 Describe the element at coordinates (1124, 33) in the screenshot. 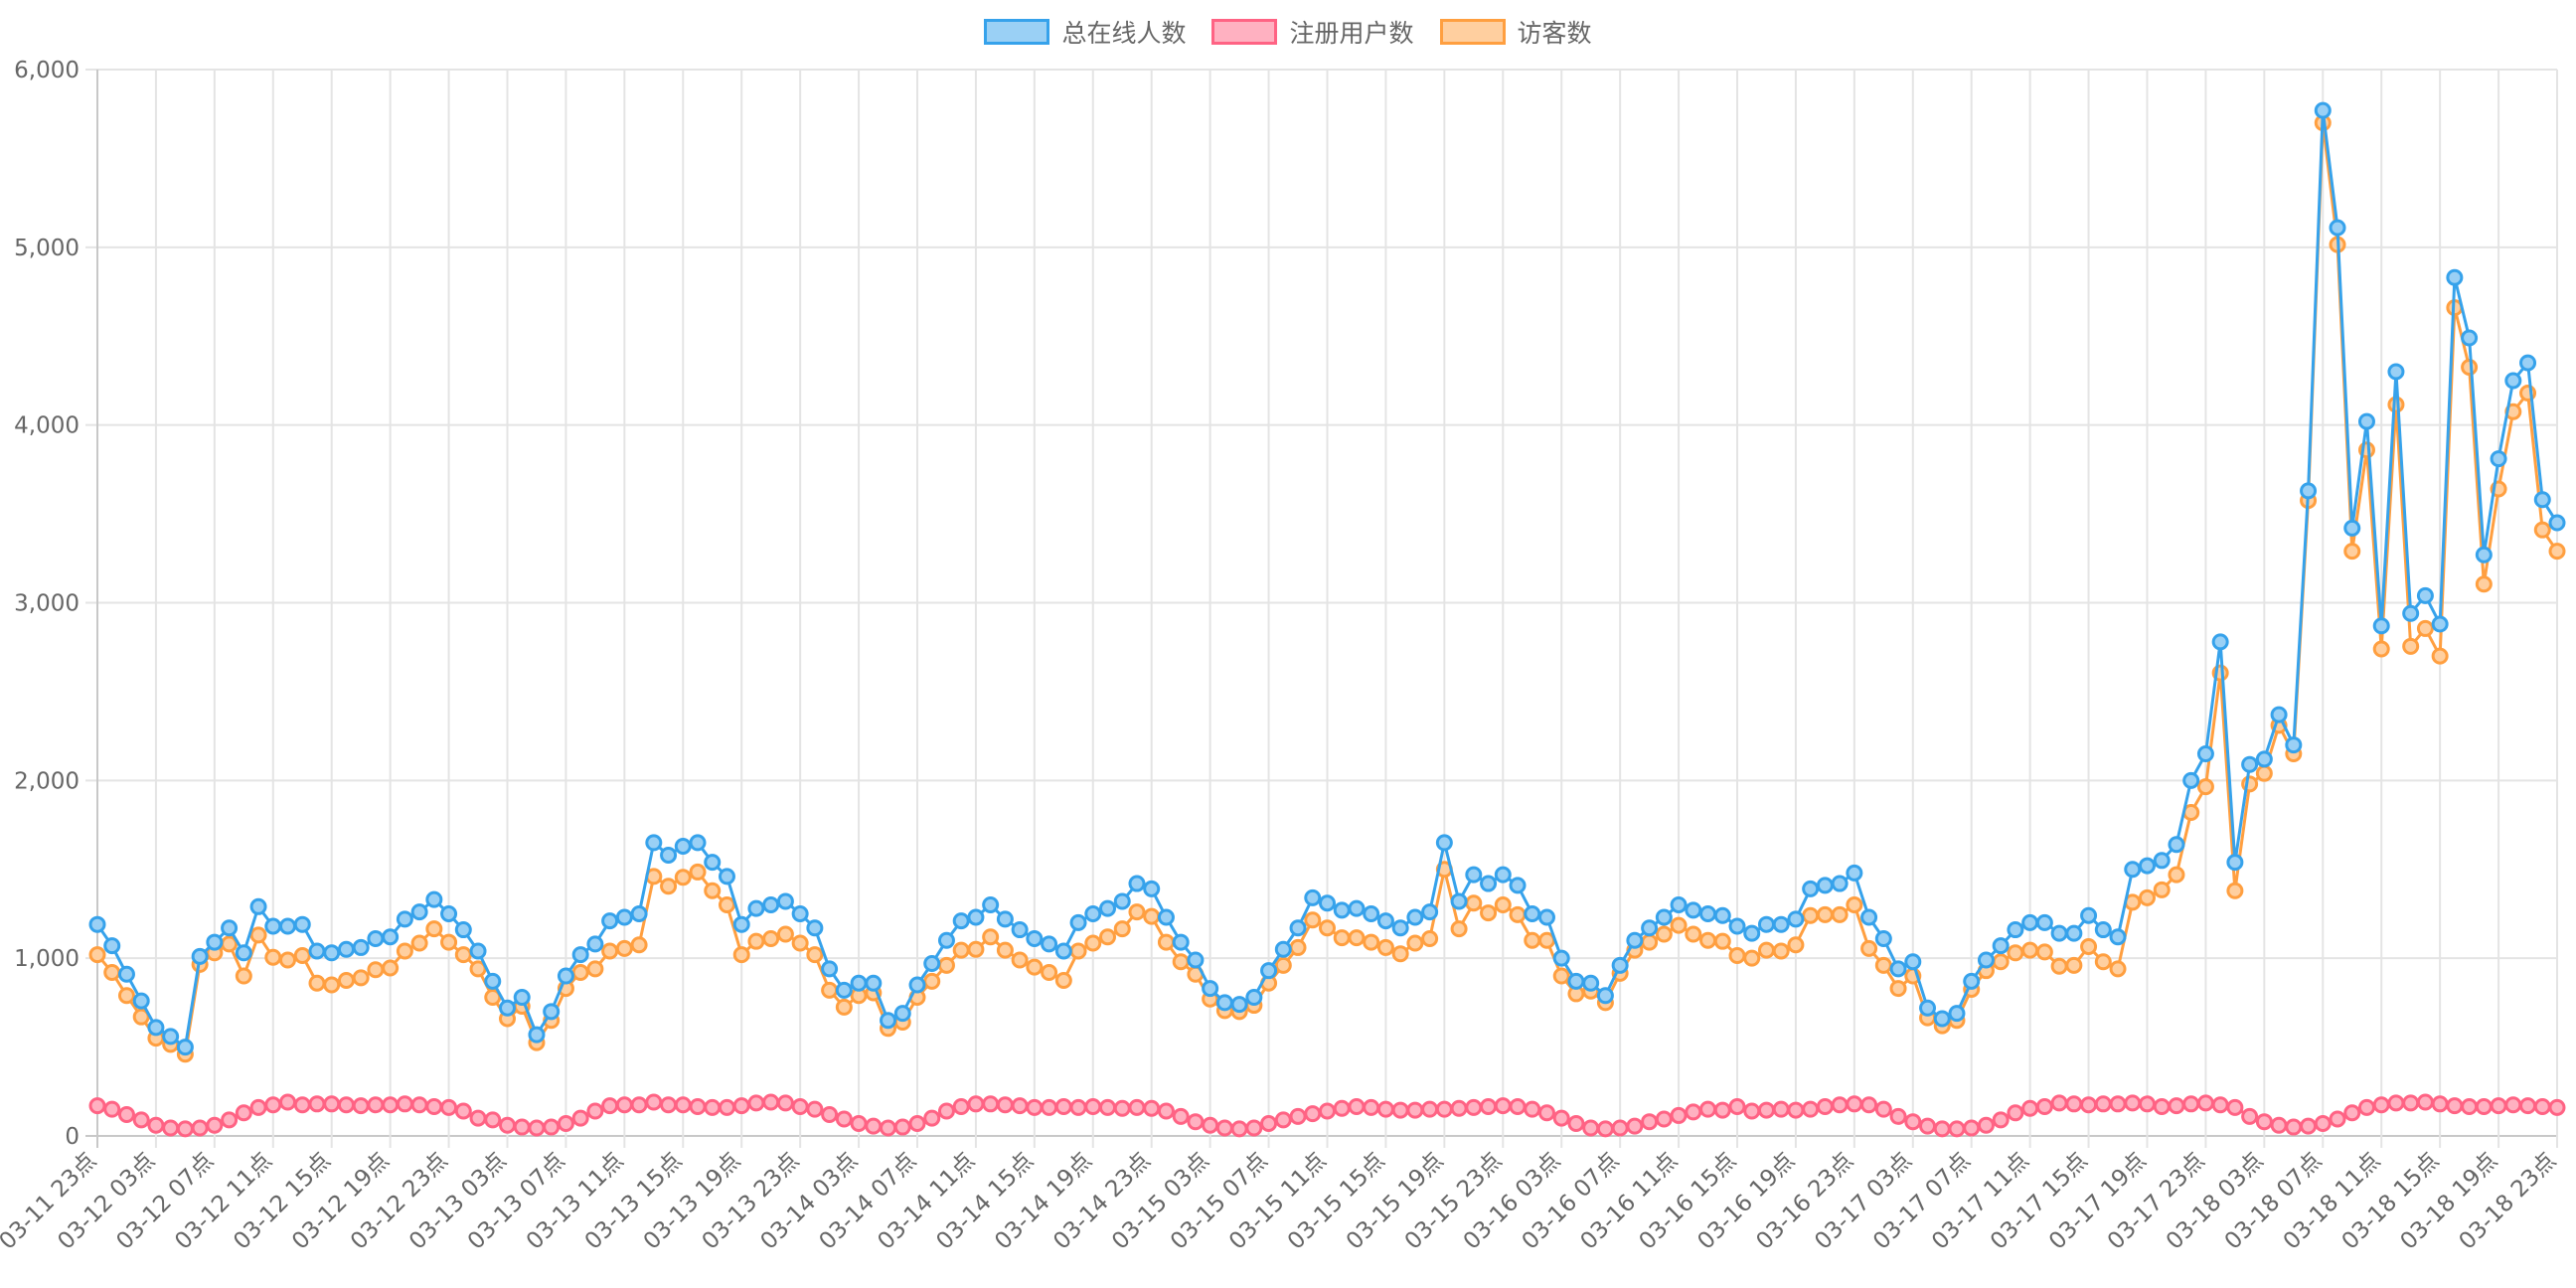

I see `legend-label: 总在线人数` at that location.